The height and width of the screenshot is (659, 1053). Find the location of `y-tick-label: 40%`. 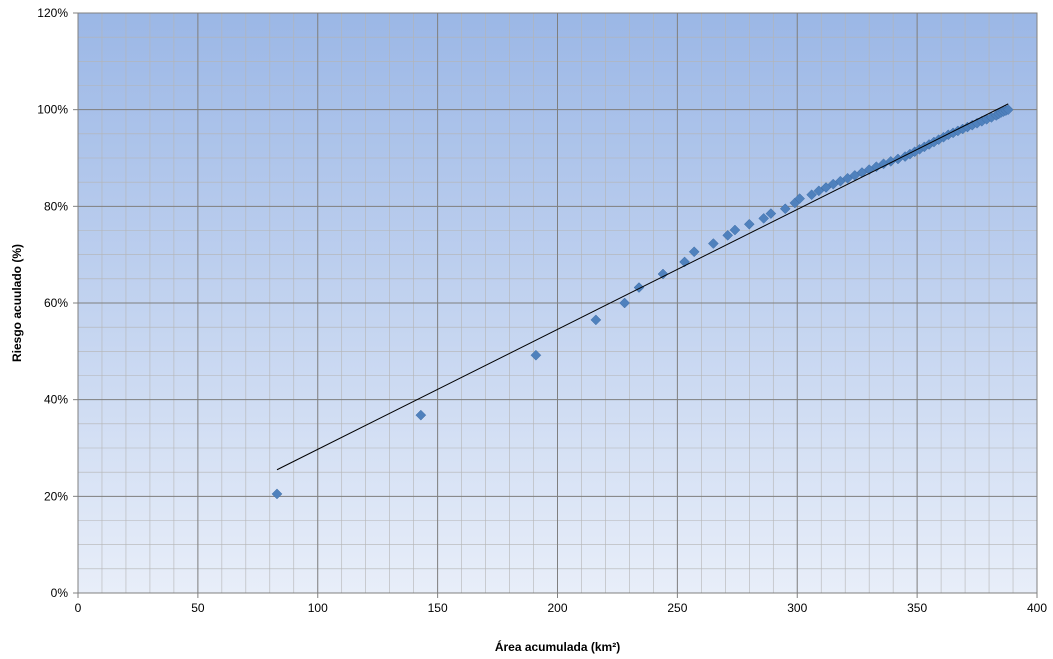

y-tick-label: 40% is located at coordinates (56, 400).